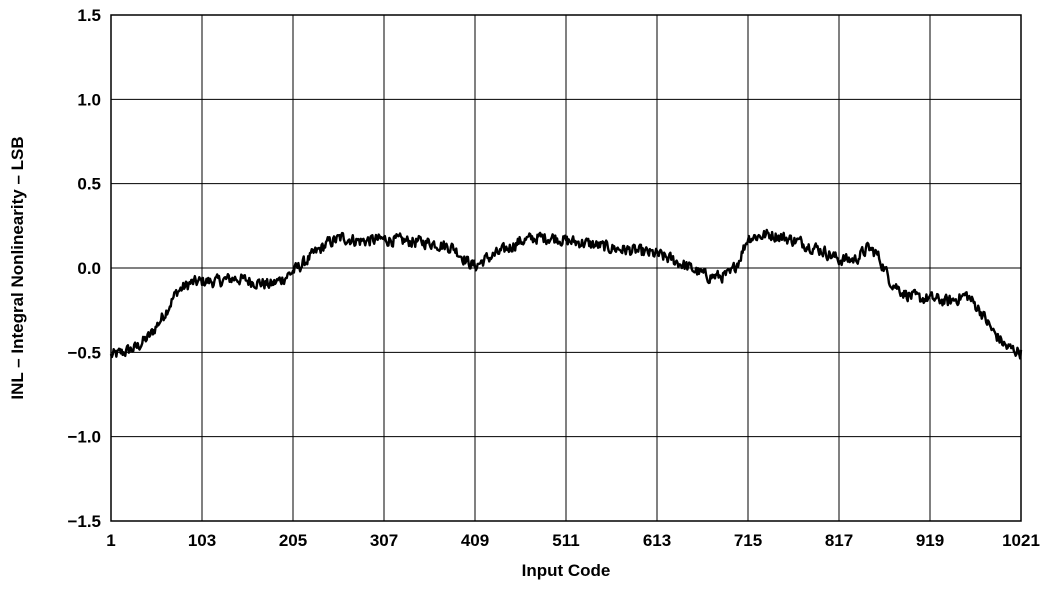 The height and width of the screenshot is (592, 1045). What do you see at coordinates (475, 540) in the screenshot?
I see `x-tick-label: 409` at bounding box center [475, 540].